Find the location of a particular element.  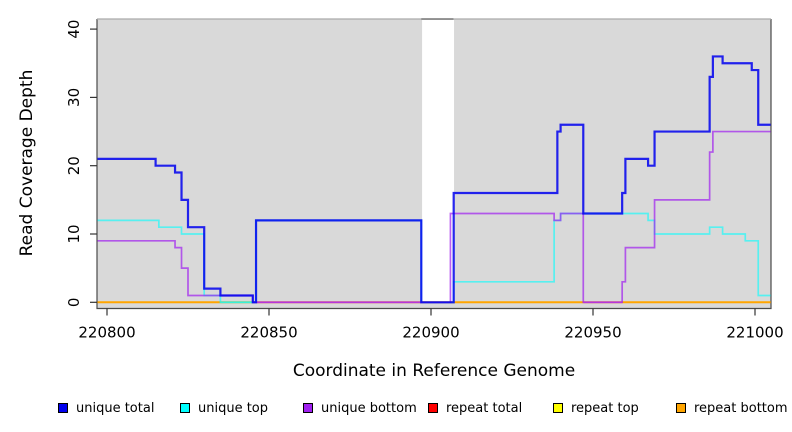

legend-label: unique total is located at coordinates (115, 408).